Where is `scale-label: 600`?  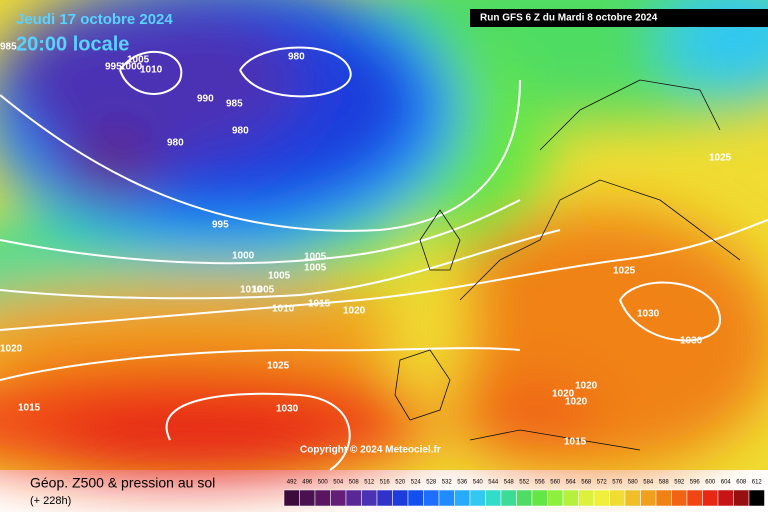 scale-label: 600 is located at coordinates (710, 483).